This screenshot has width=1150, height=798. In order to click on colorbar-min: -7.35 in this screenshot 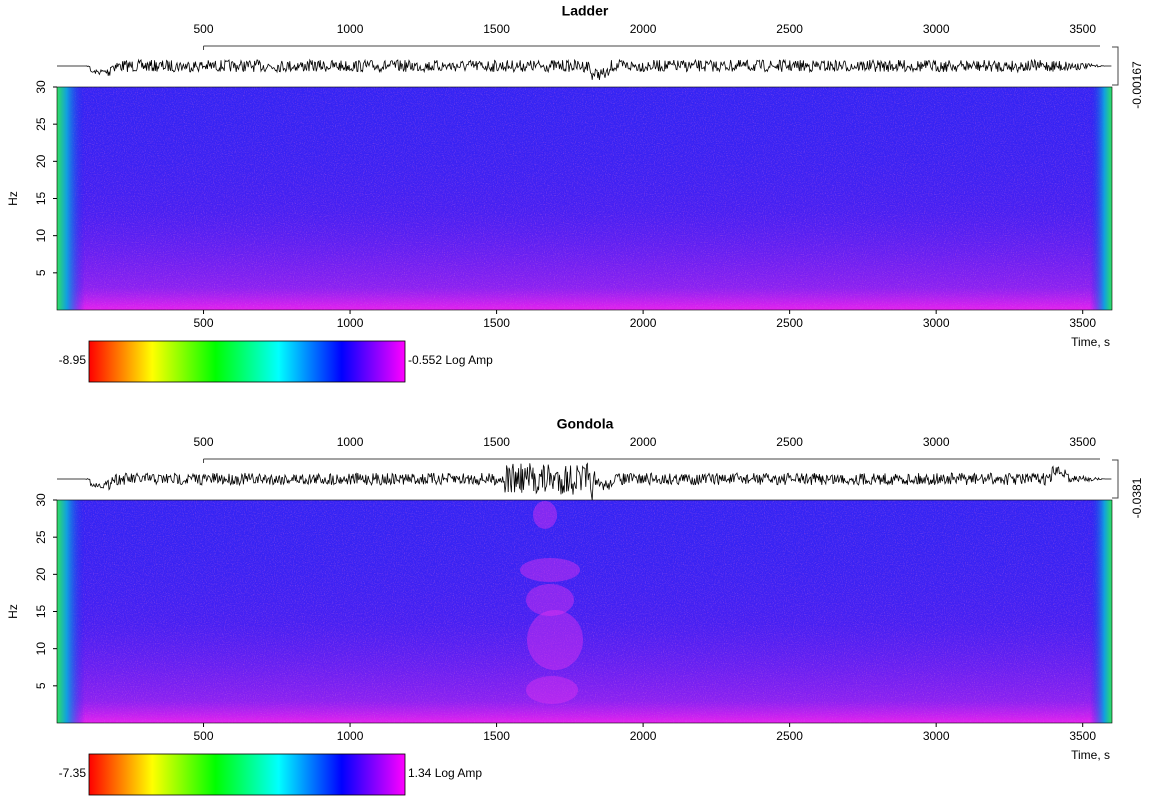, I will do `click(73, 773)`.